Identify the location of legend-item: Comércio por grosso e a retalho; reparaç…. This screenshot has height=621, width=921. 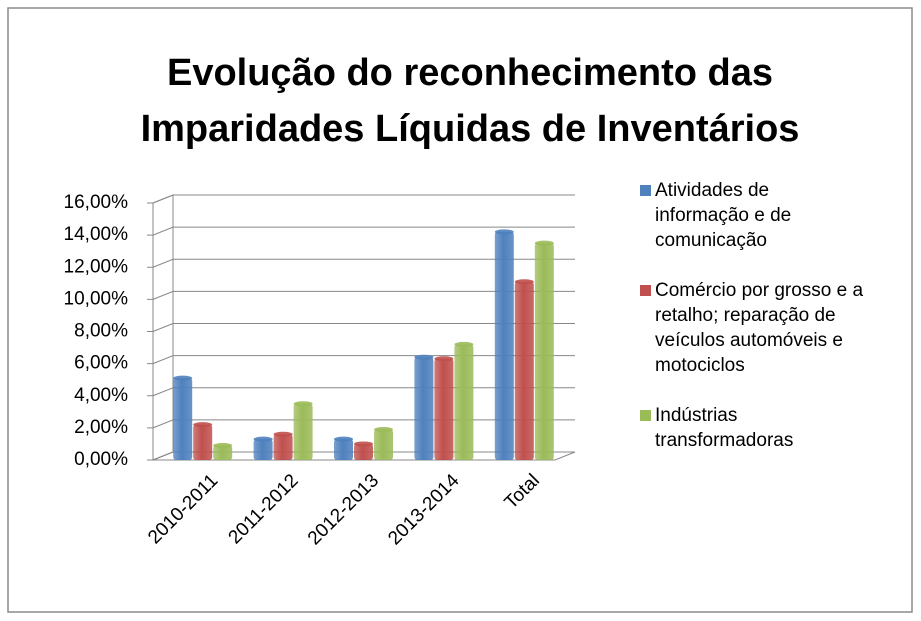
(780, 328).